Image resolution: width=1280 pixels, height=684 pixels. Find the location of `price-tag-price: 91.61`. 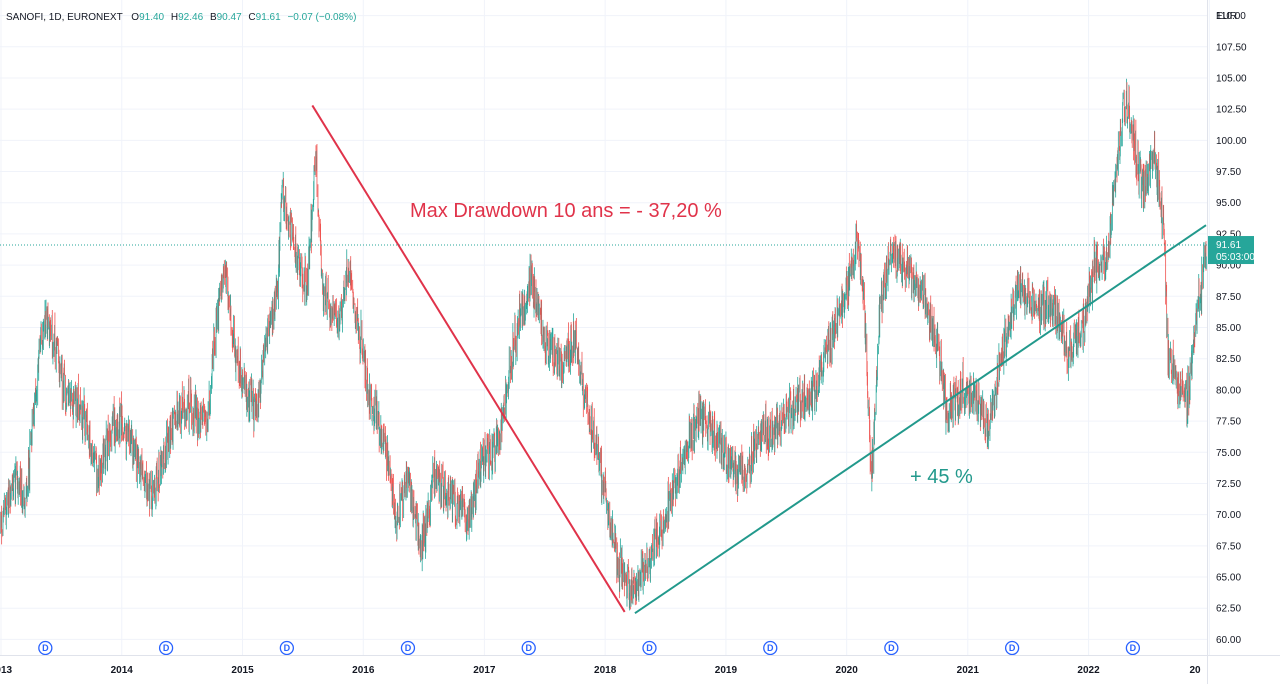

price-tag-price: 91.61 is located at coordinates (1228, 245).